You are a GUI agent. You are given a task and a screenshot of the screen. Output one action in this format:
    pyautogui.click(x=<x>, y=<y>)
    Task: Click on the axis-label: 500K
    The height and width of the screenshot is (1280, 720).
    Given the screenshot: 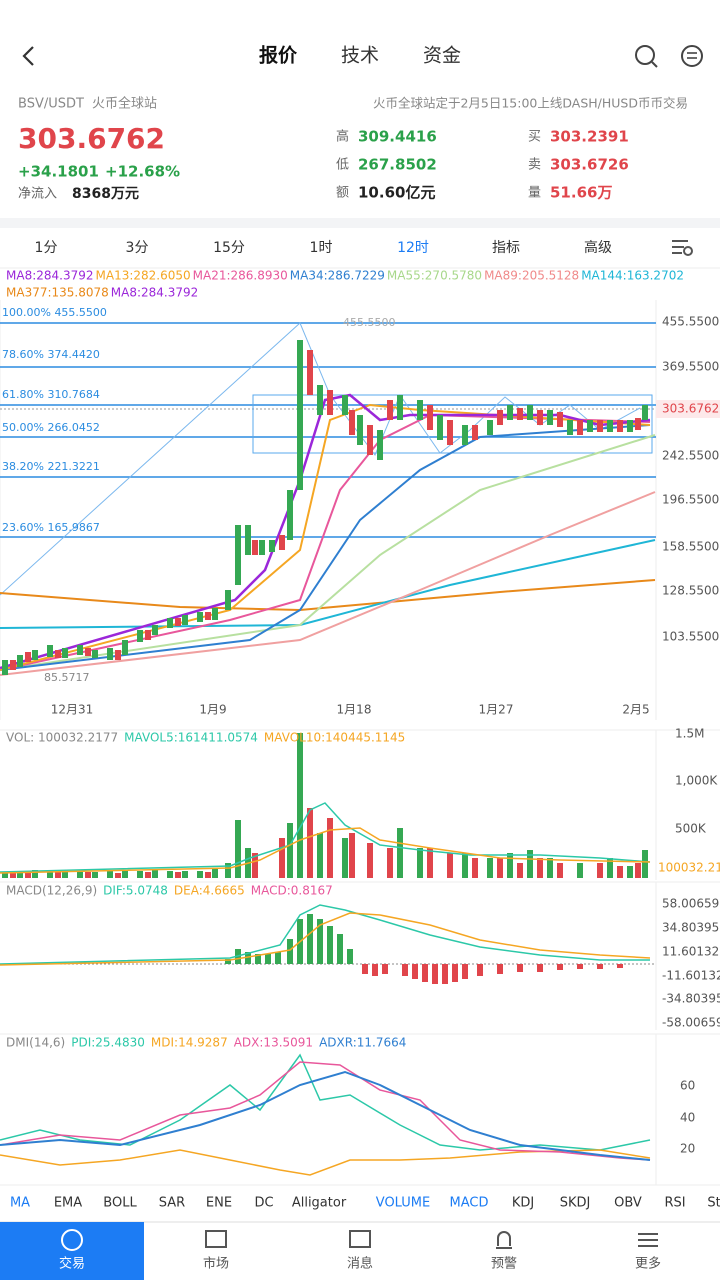 What is the action you would take?
    pyautogui.click(x=691, y=829)
    